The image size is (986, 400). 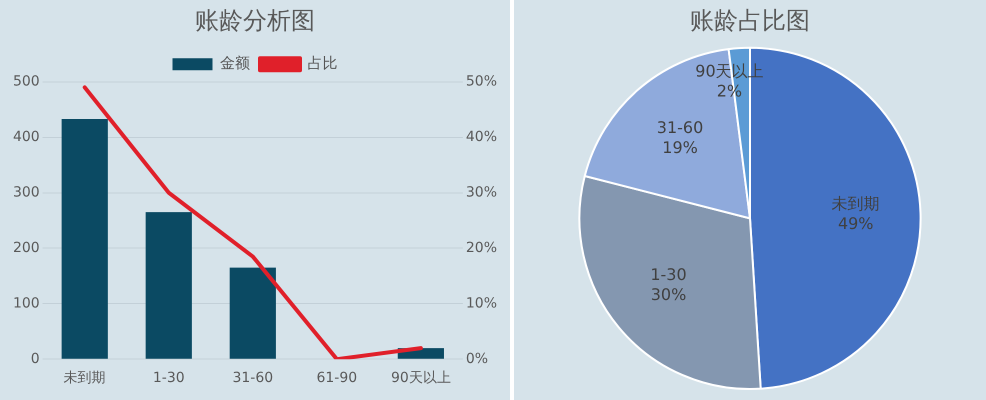 I want to click on y2-tick-label: 10%, so click(x=482, y=303).